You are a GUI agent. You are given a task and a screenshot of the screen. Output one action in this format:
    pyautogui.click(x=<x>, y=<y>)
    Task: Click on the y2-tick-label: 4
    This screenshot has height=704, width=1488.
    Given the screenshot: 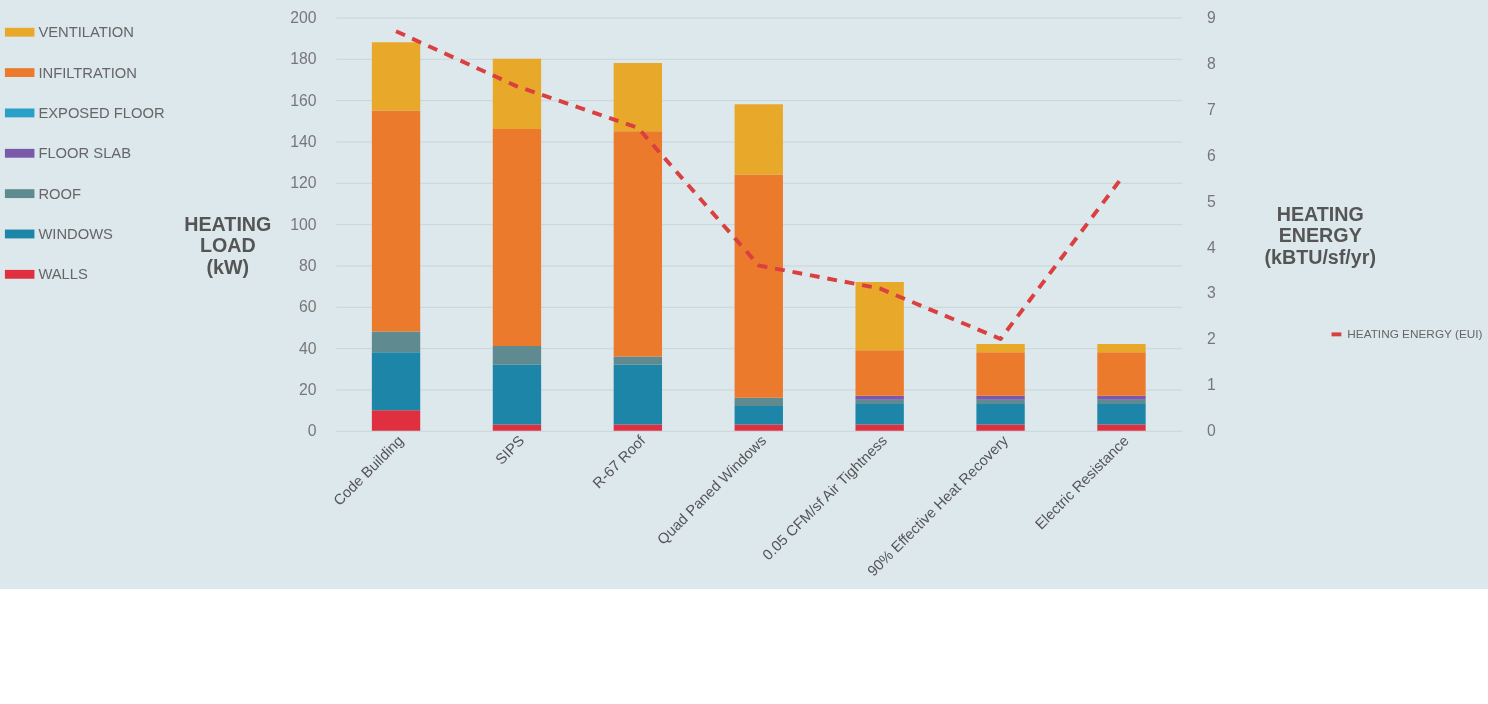 What is the action you would take?
    pyautogui.click(x=1212, y=247)
    